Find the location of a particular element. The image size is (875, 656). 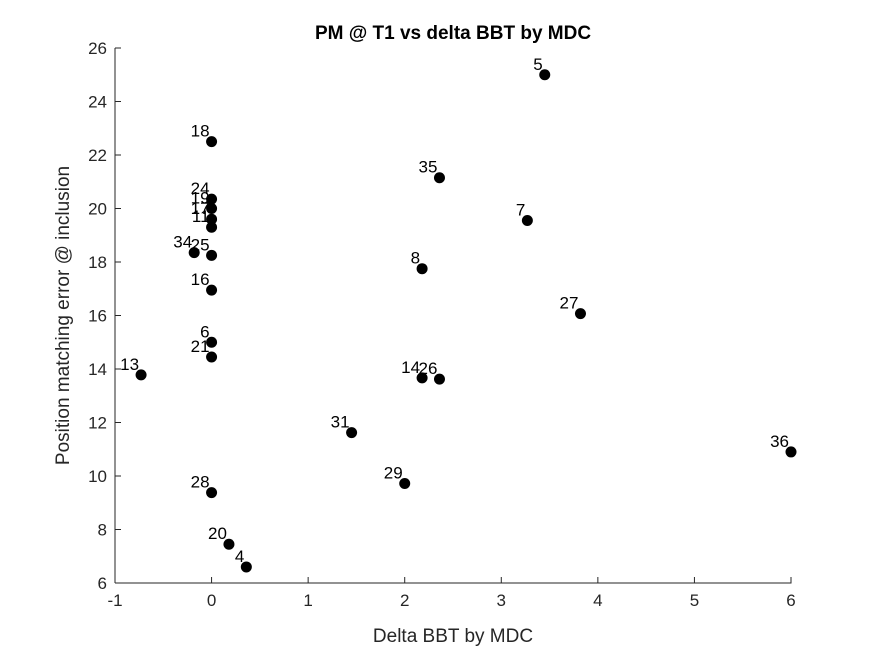

data-point-label: 16 is located at coordinates (200, 279).